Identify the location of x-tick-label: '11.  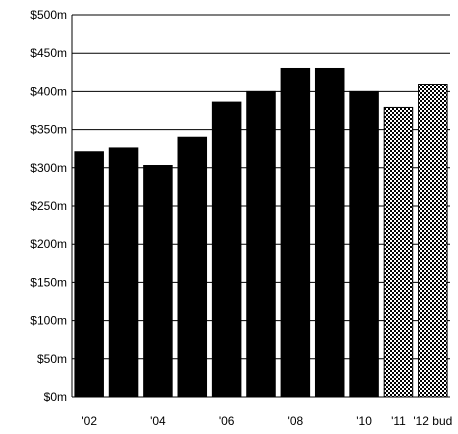
(398, 421).